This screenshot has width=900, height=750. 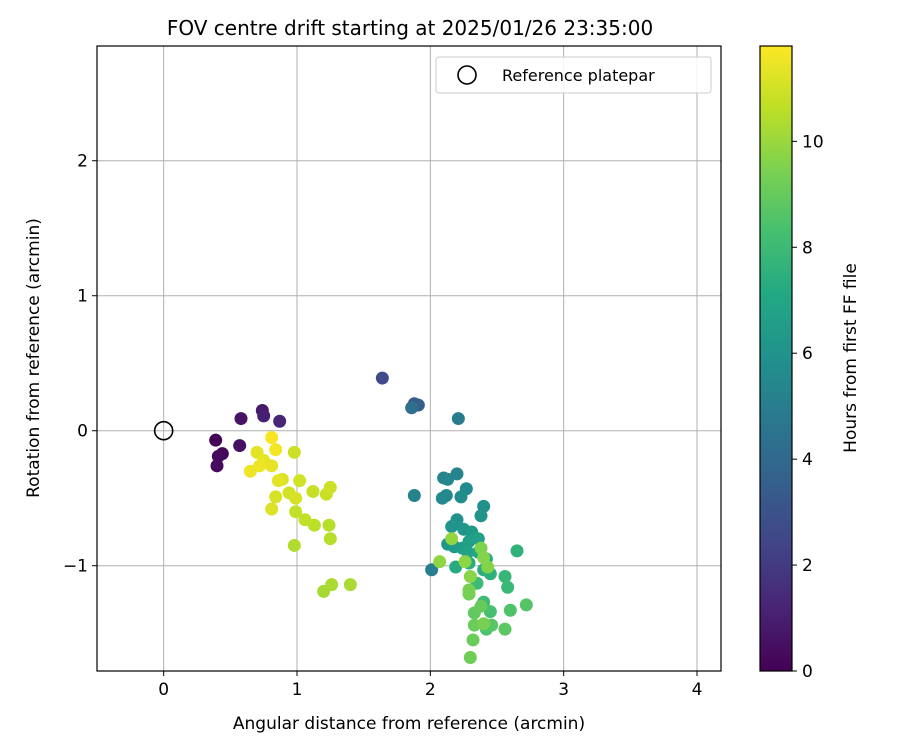 I want to click on legend-label: Reference platepar, so click(x=578, y=75).